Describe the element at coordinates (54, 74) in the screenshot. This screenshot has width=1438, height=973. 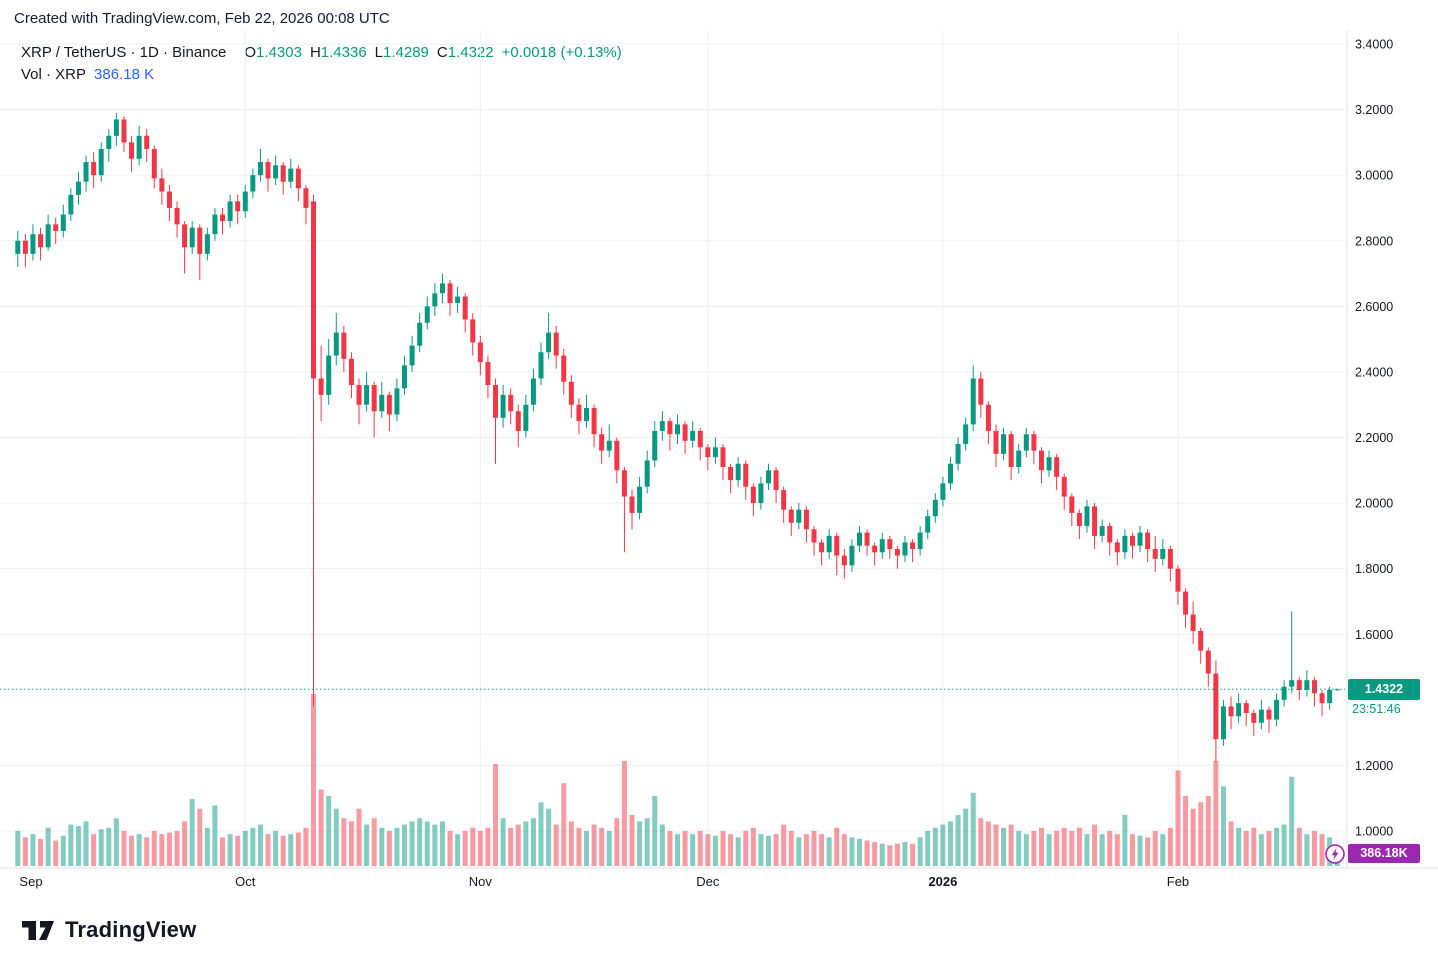
I see `volume-label: Vol · XRP` at that location.